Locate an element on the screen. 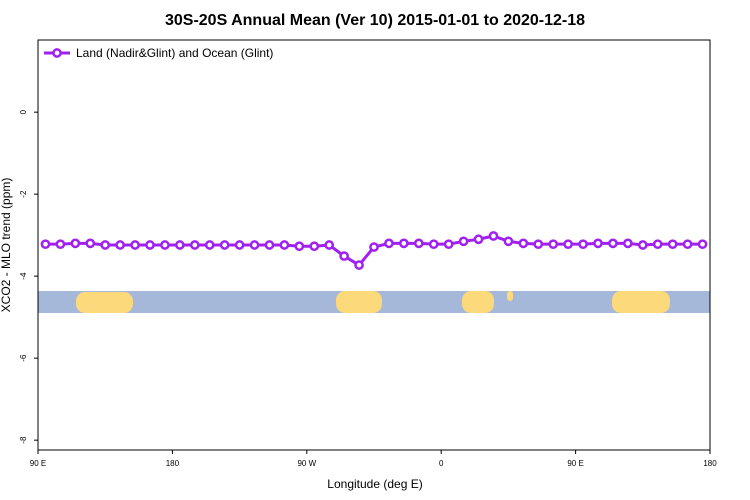  y-tick-label: -6 is located at coordinates (23, 358).